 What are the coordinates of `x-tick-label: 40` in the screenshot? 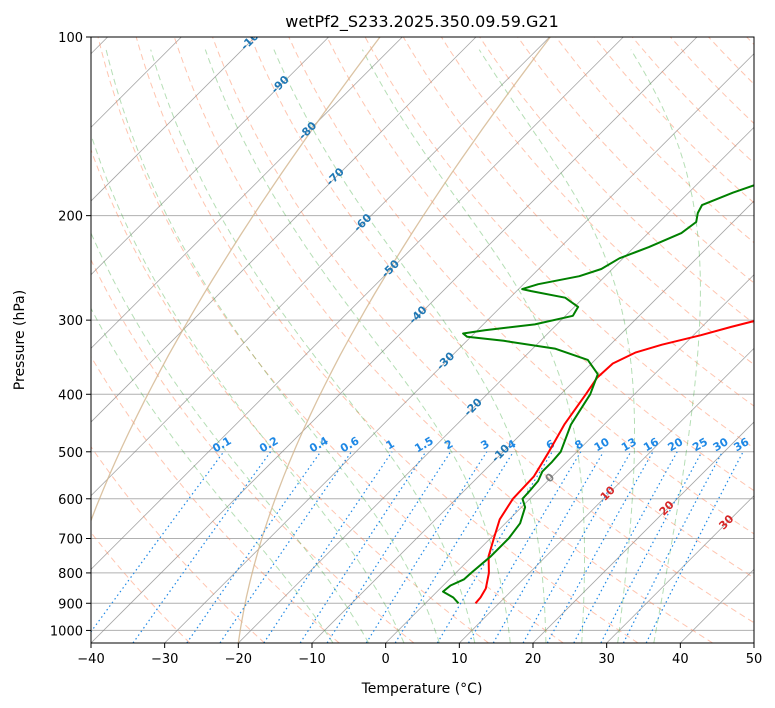 It's located at (680, 659).